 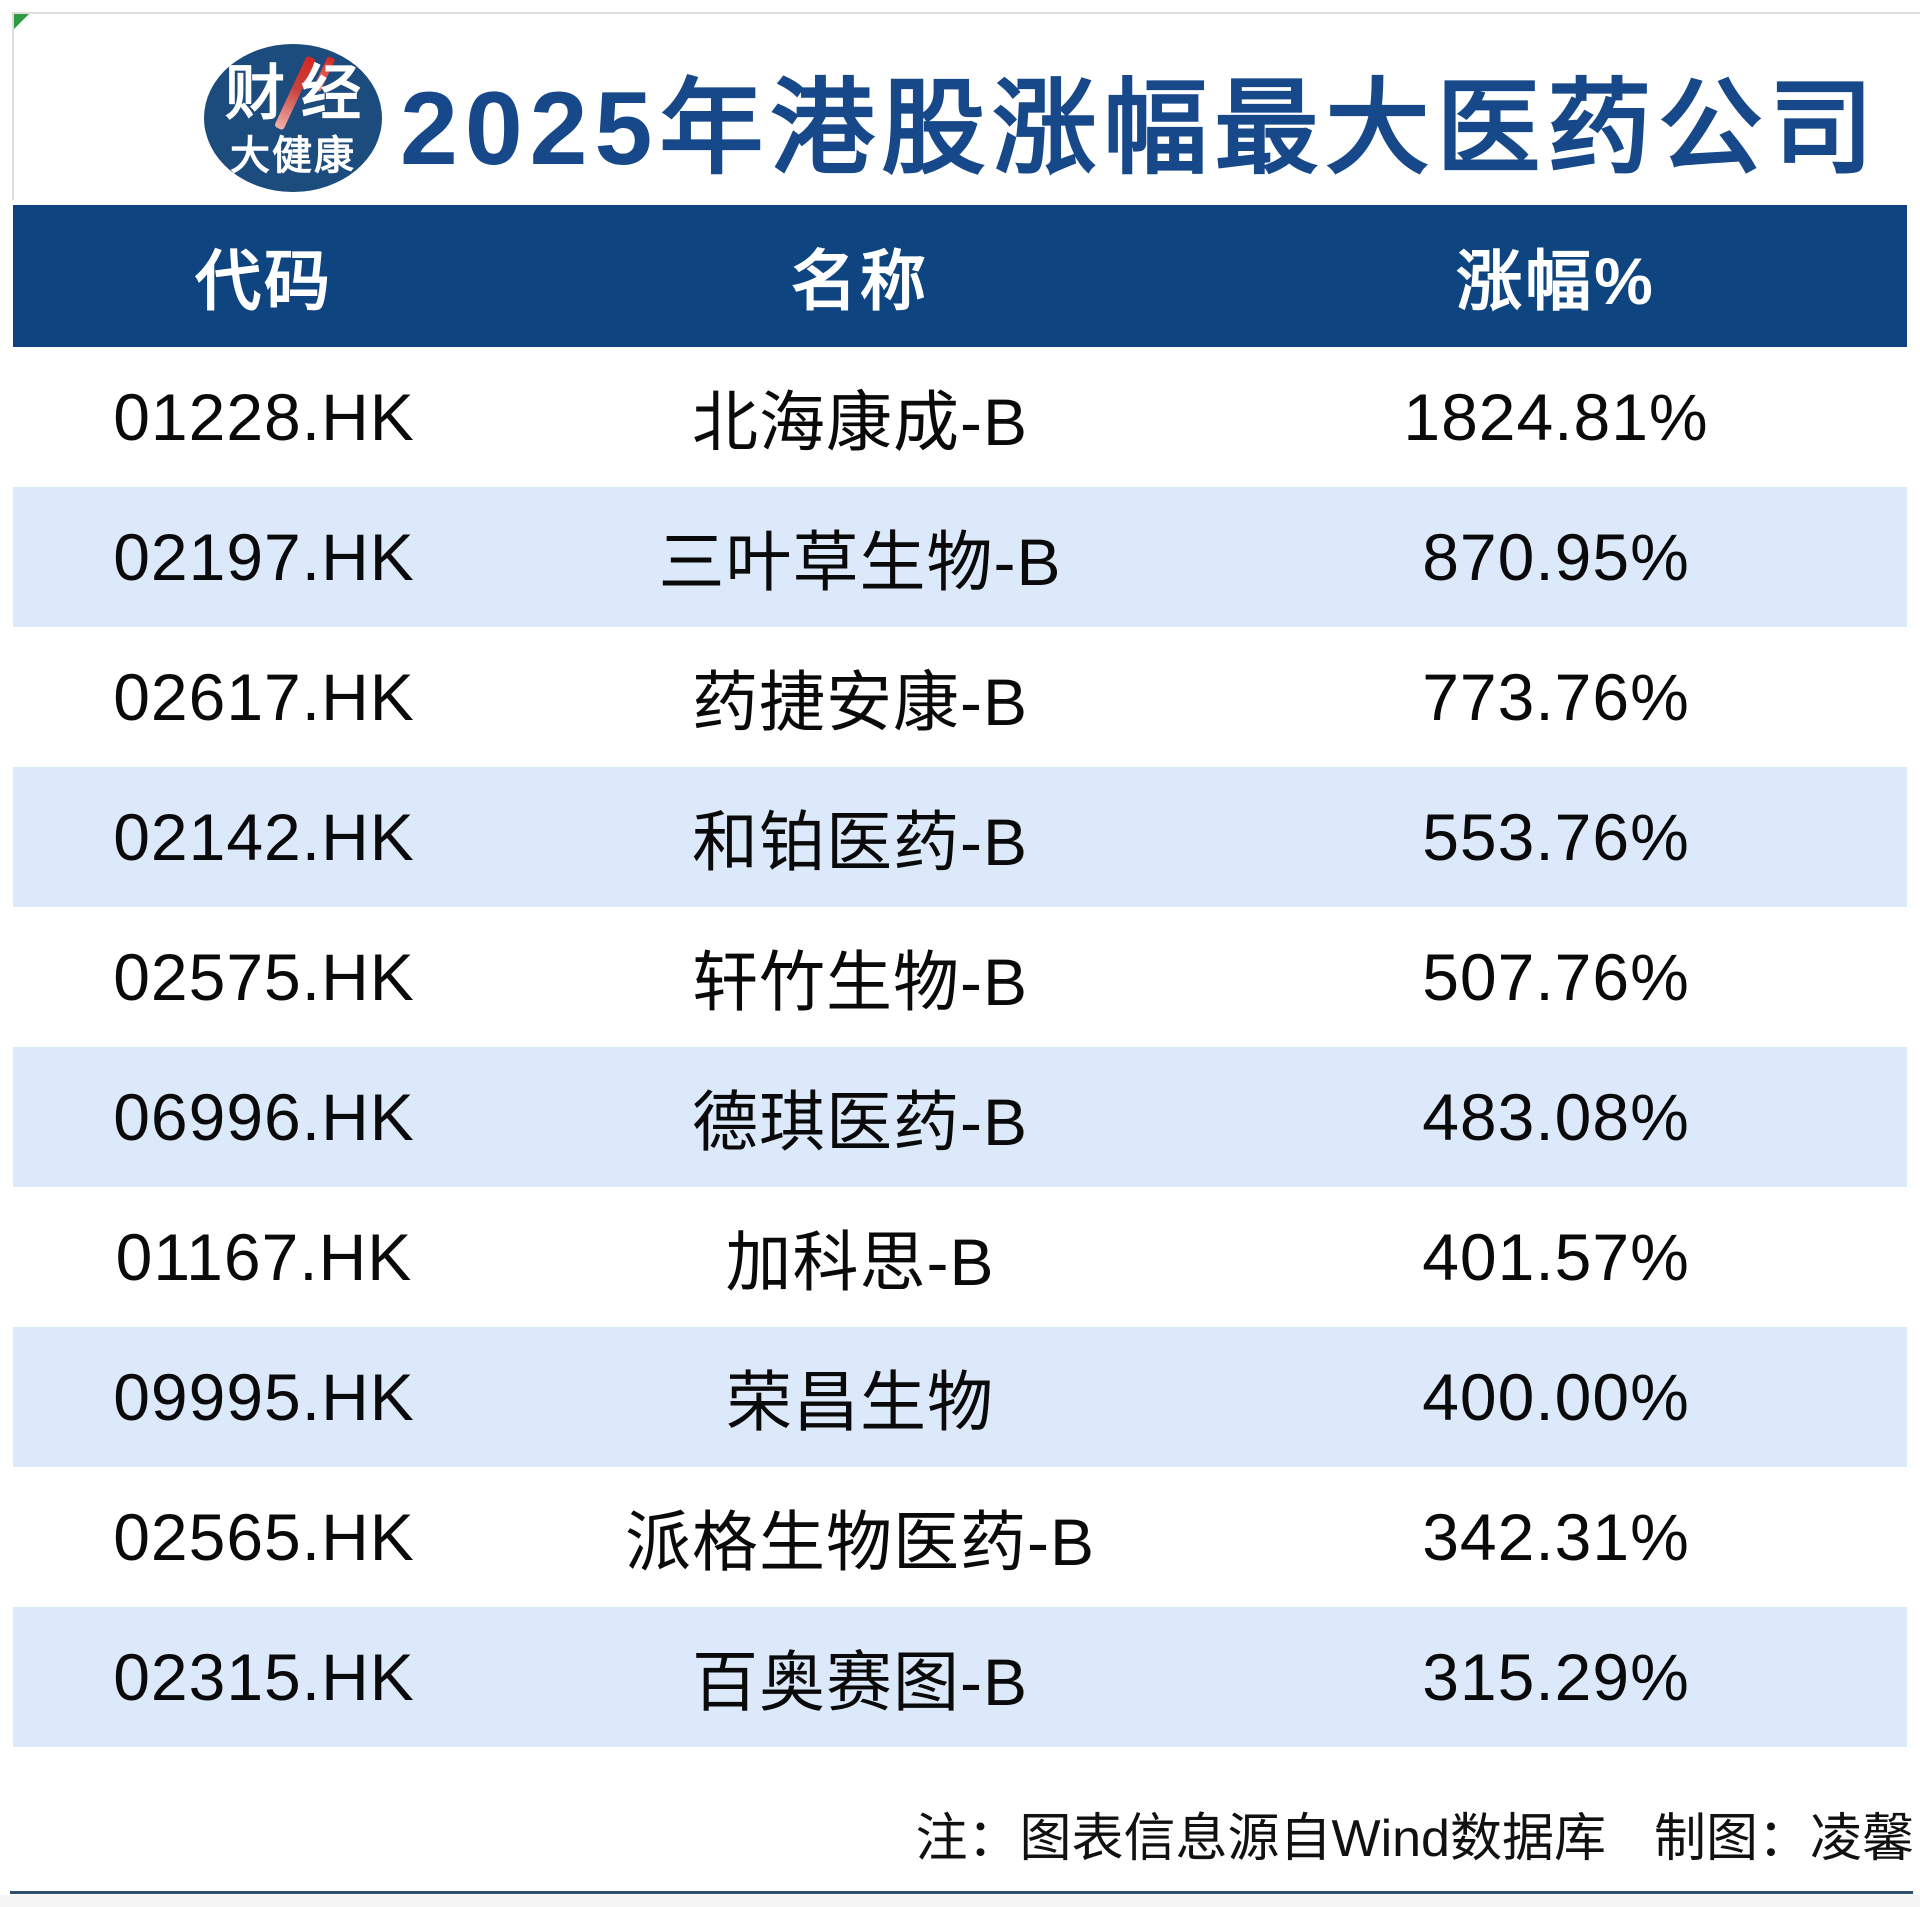 I want to click on stock-code-cell: 02142.HK, so click(x=264, y=837).